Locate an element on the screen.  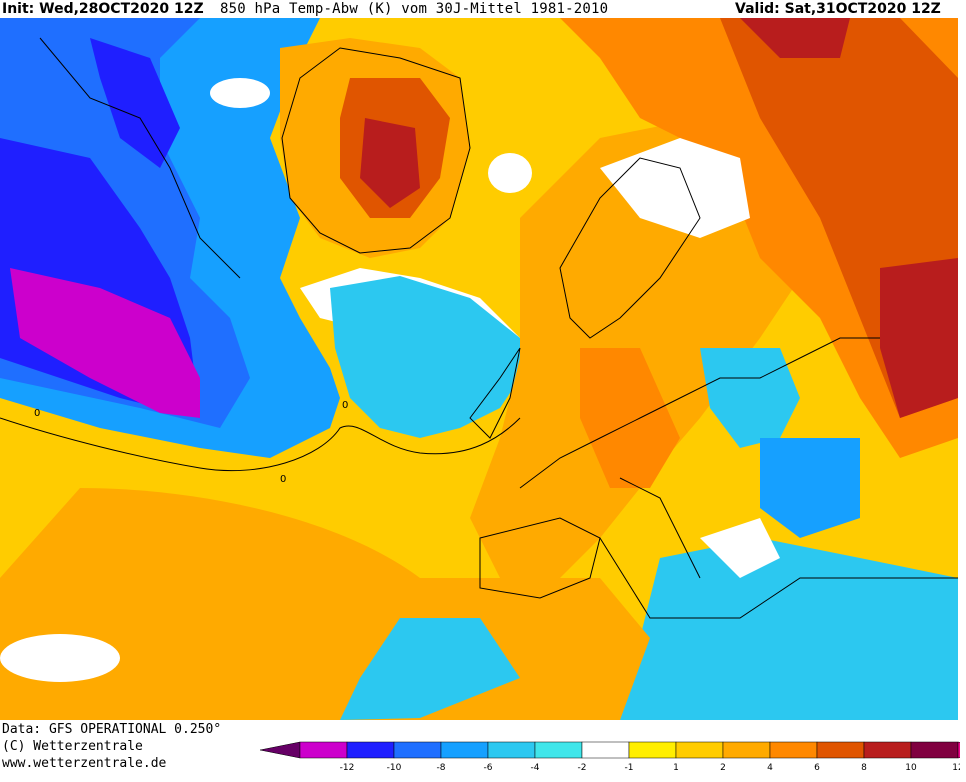
europe-borders is located at coordinates (699, 413).